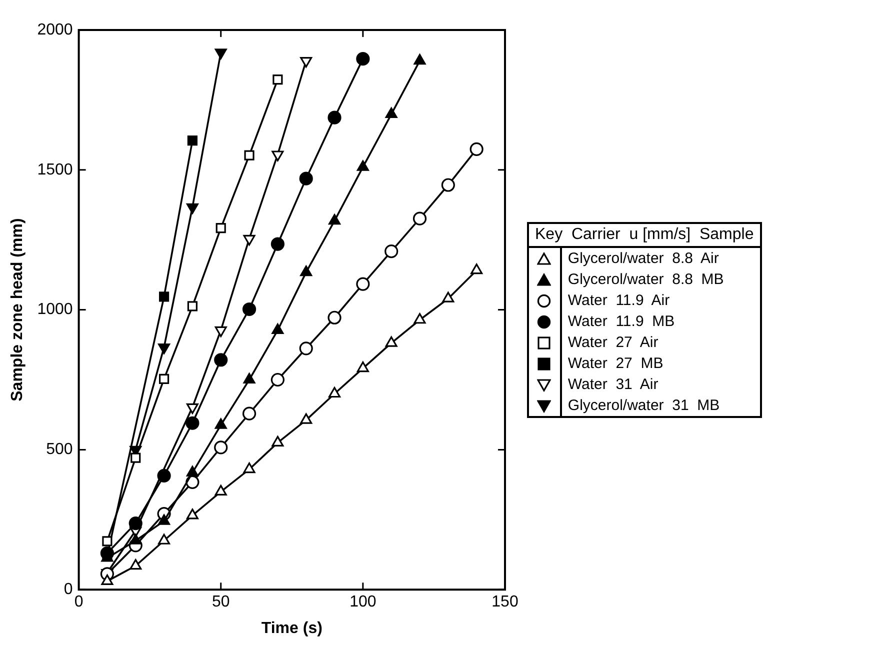 The height and width of the screenshot is (646, 877). What do you see at coordinates (621, 322) in the screenshot?
I see `legend-label: Water 11.9 MB` at bounding box center [621, 322].